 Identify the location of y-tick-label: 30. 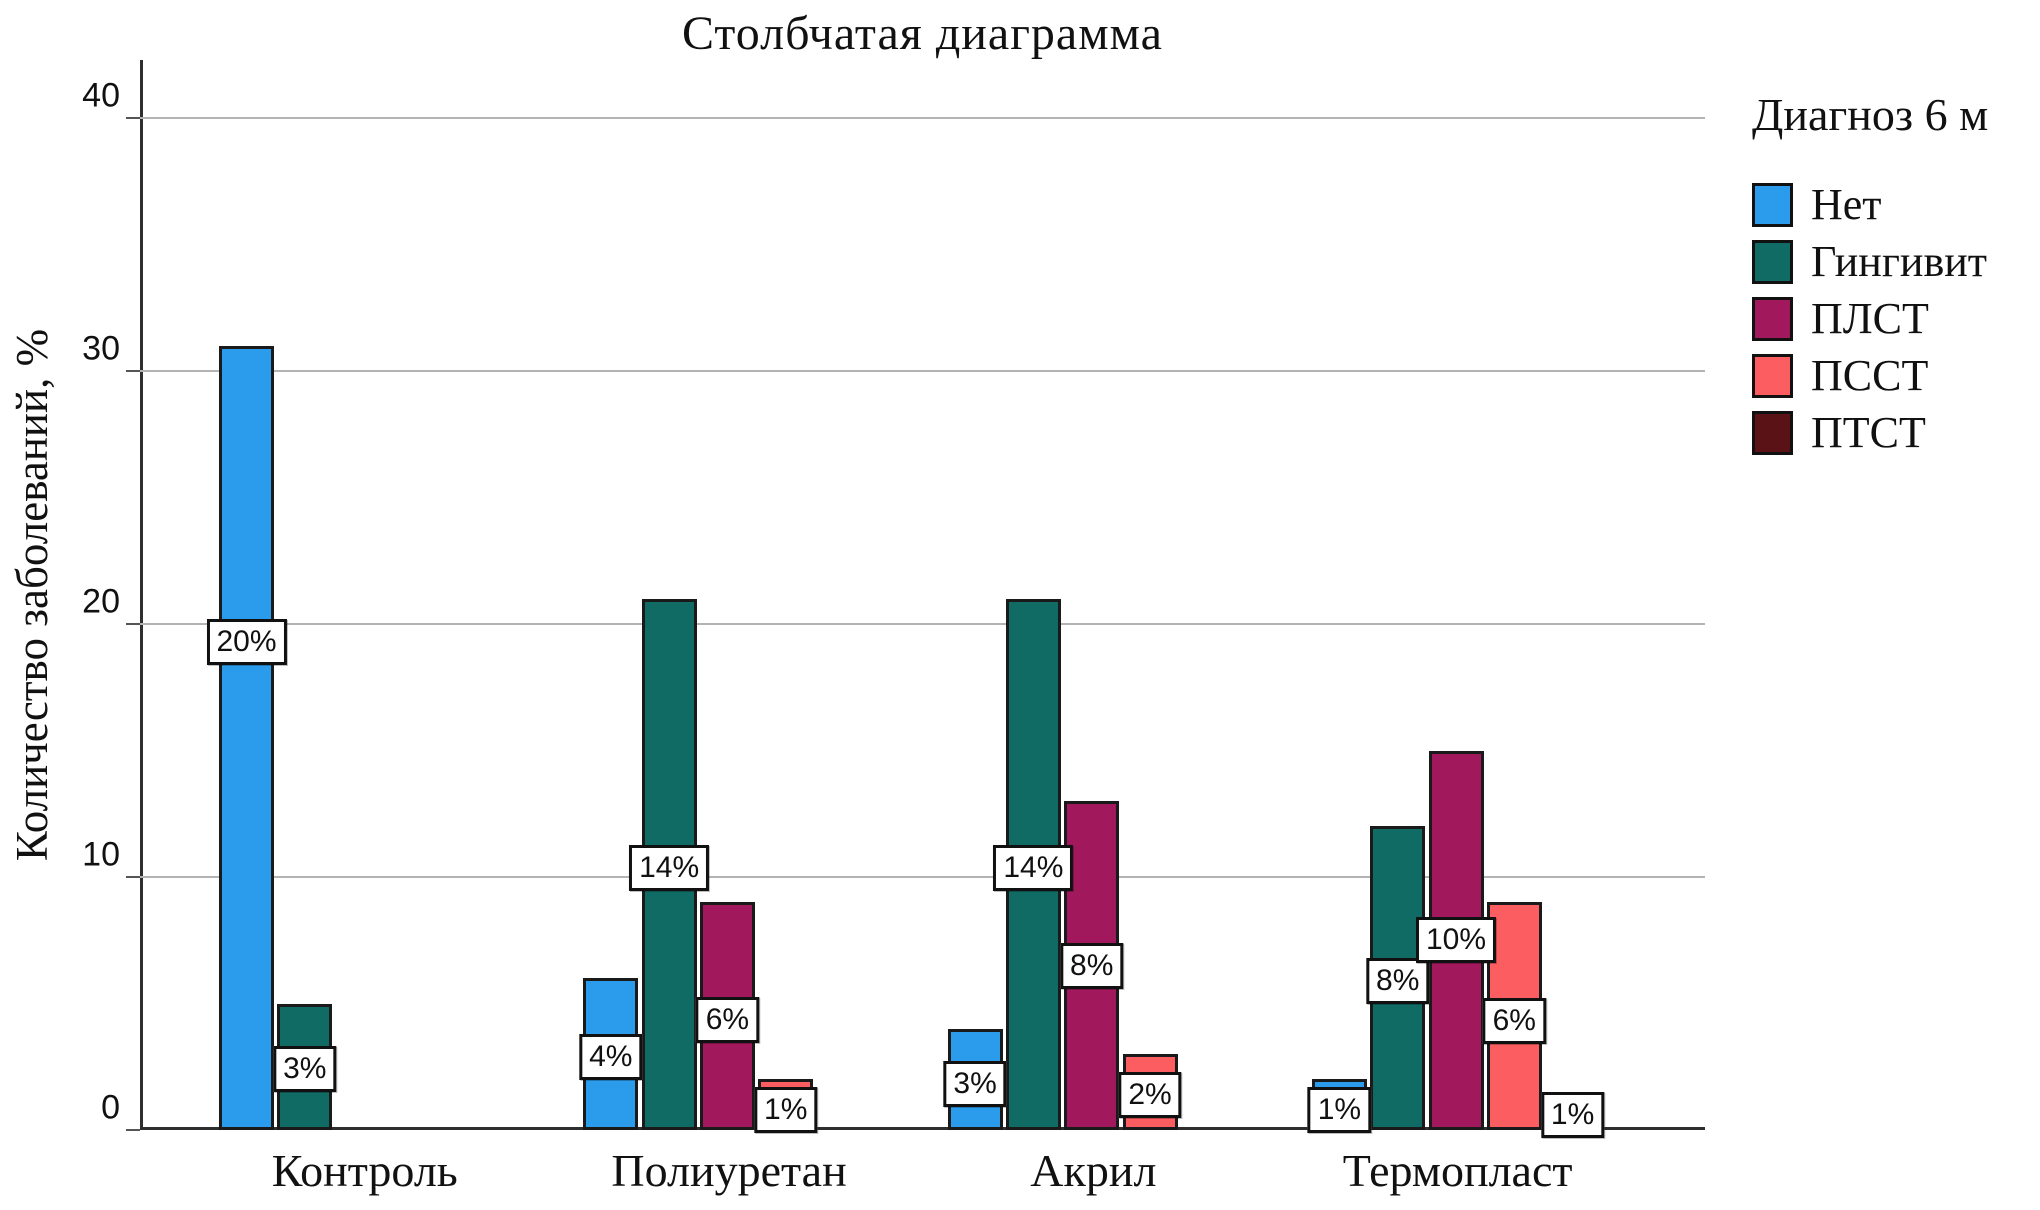
(101, 348).